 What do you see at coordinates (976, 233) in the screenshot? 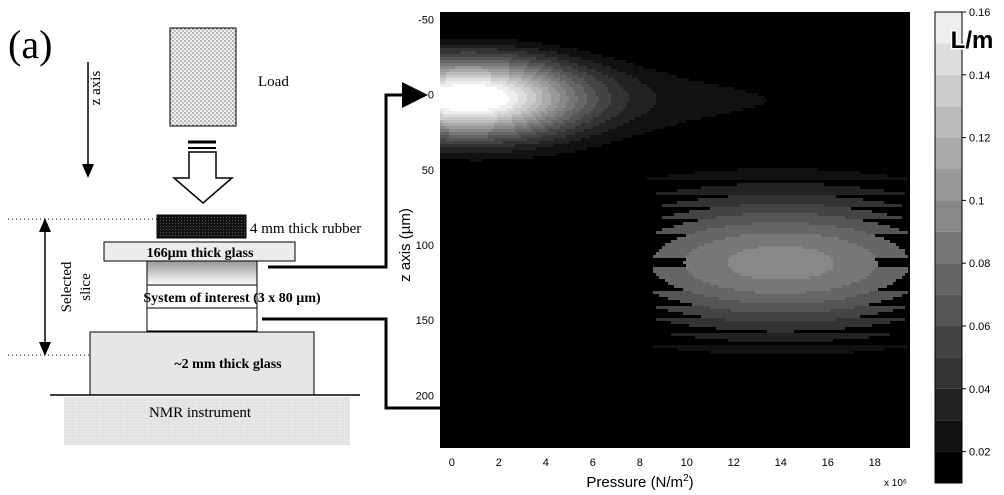
I see `colorbar-tick-labels: 0.02 0.04 0.06 0.08 0.1 0.12 0.14 0.16` at bounding box center [976, 233].